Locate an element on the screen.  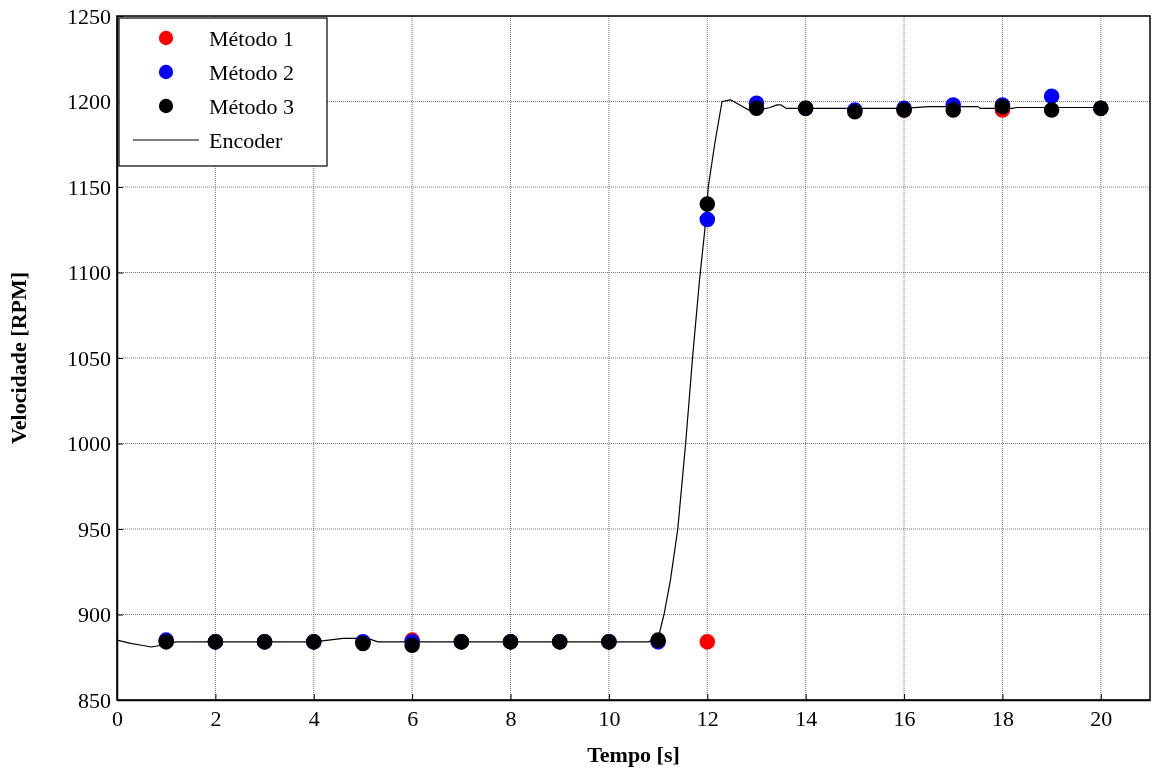
x-tick-label: 6 is located at coordinates (413, 718).